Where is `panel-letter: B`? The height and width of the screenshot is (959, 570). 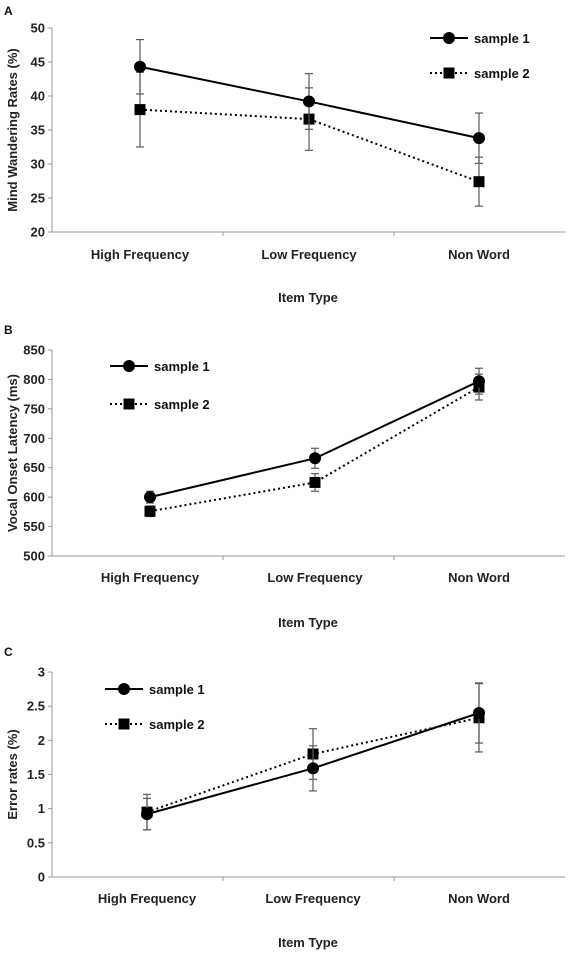
panel-letter: B is located at coordinates (8, 330).